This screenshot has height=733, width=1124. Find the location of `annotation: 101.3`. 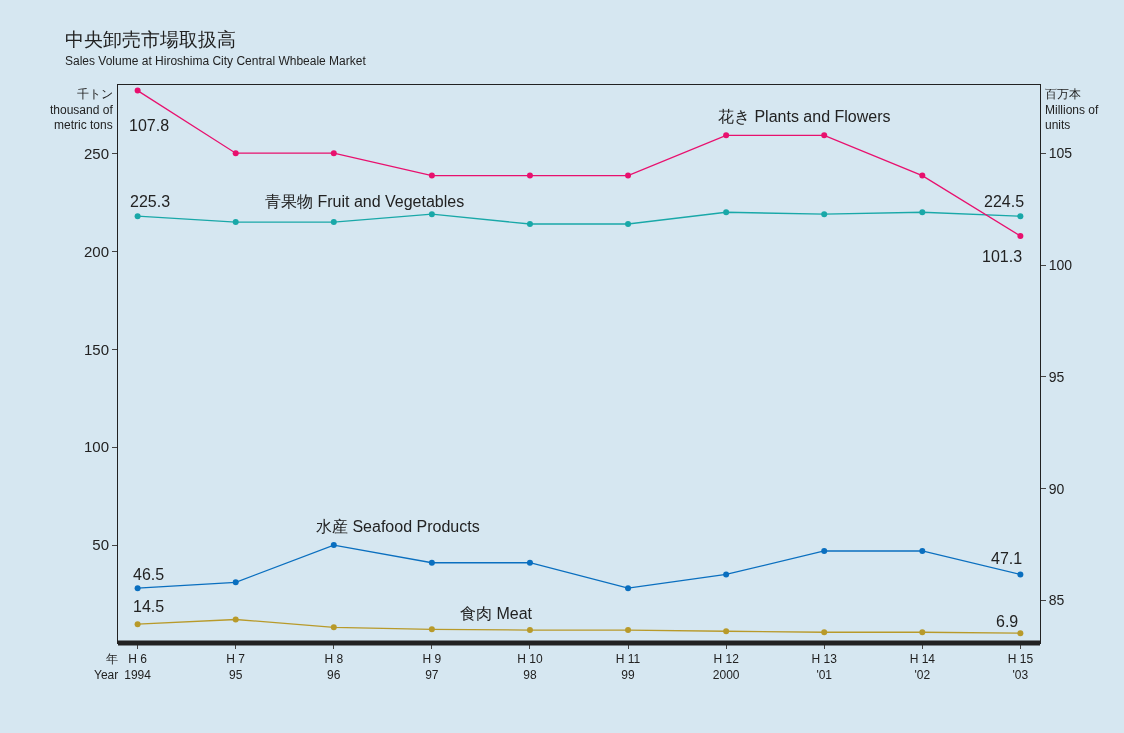

annotation: 101.3 is located at coordinates (1002, 256).